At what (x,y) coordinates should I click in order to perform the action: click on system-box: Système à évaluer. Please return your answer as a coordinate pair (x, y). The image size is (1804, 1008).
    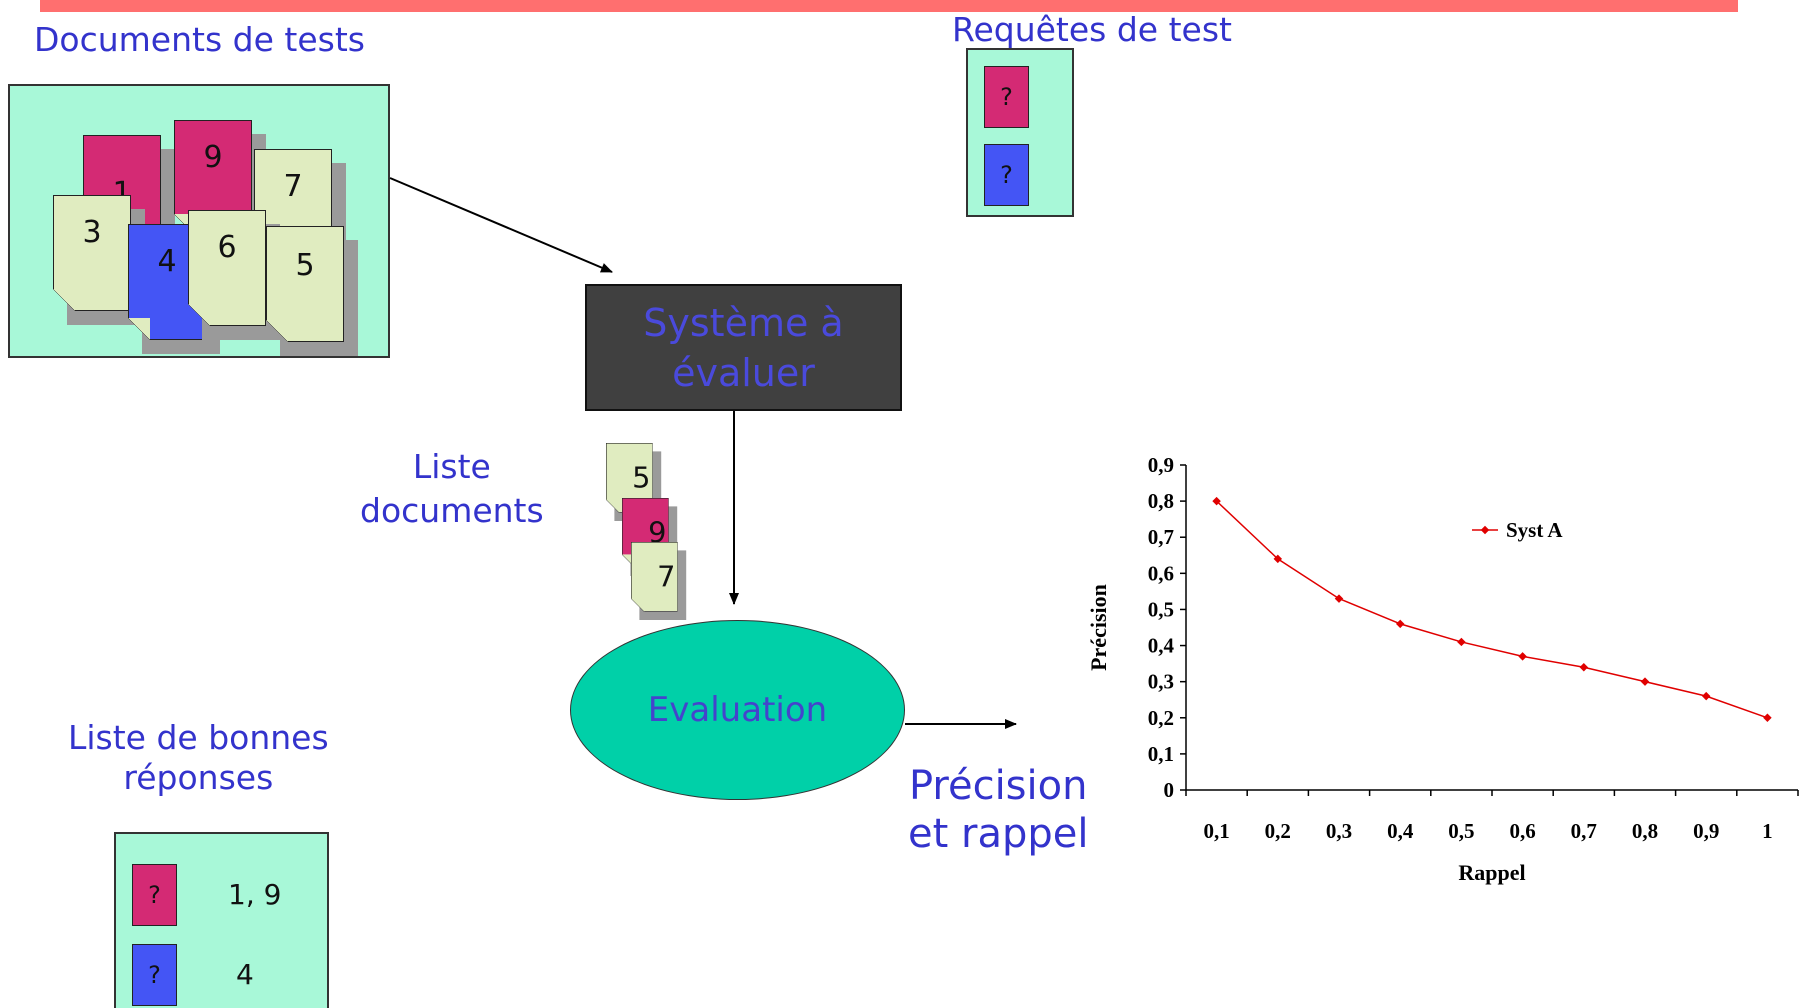
    Looking at the image, I should click on (743, 347).